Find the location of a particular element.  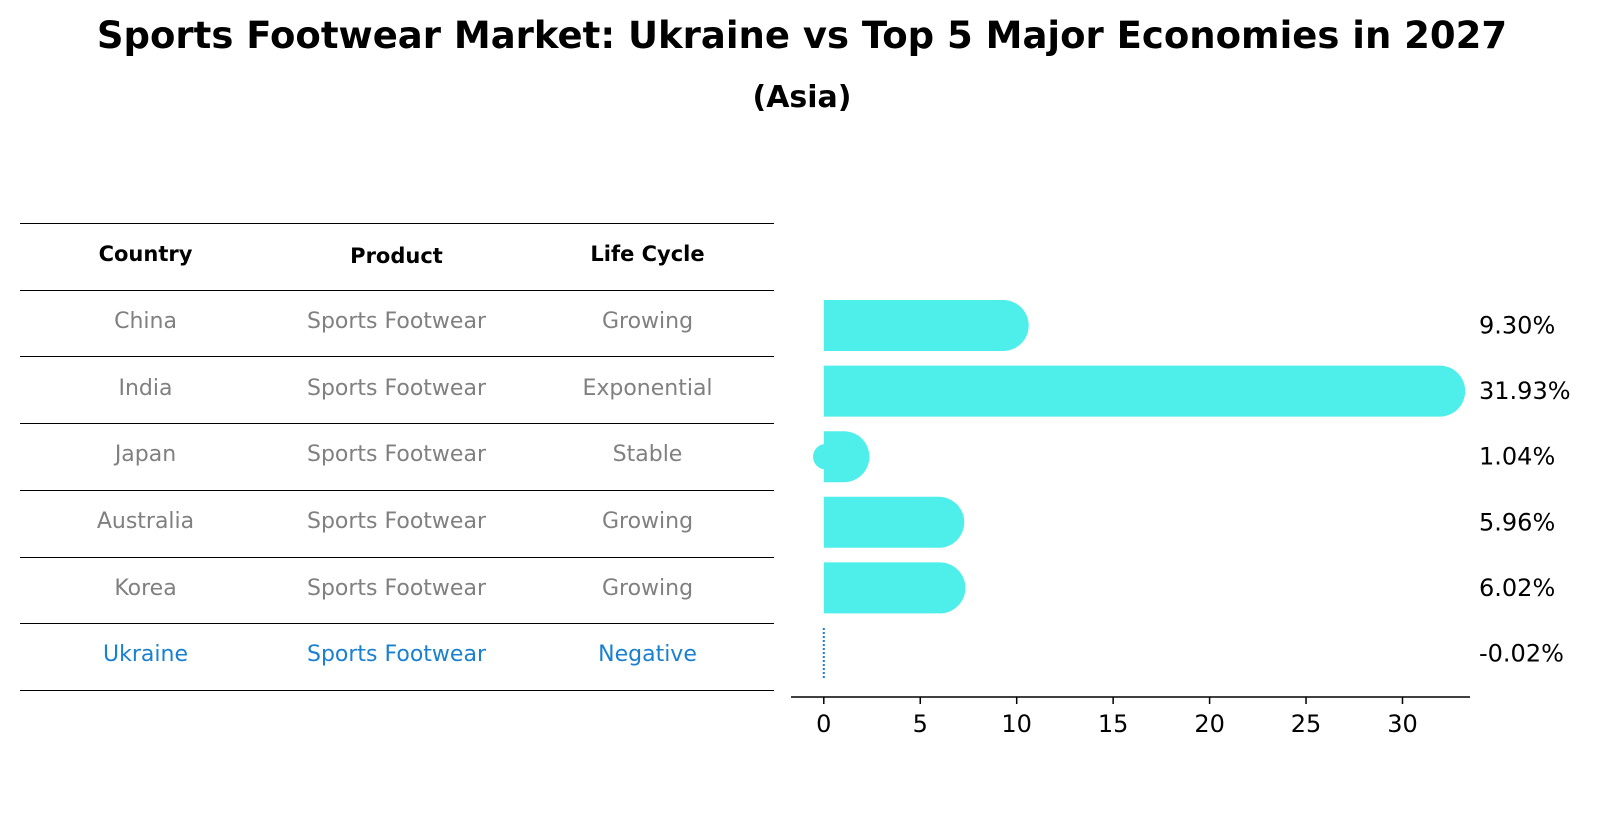

table-cell-product-highlight: Sports Footwear is located at coordinates (396, 654).